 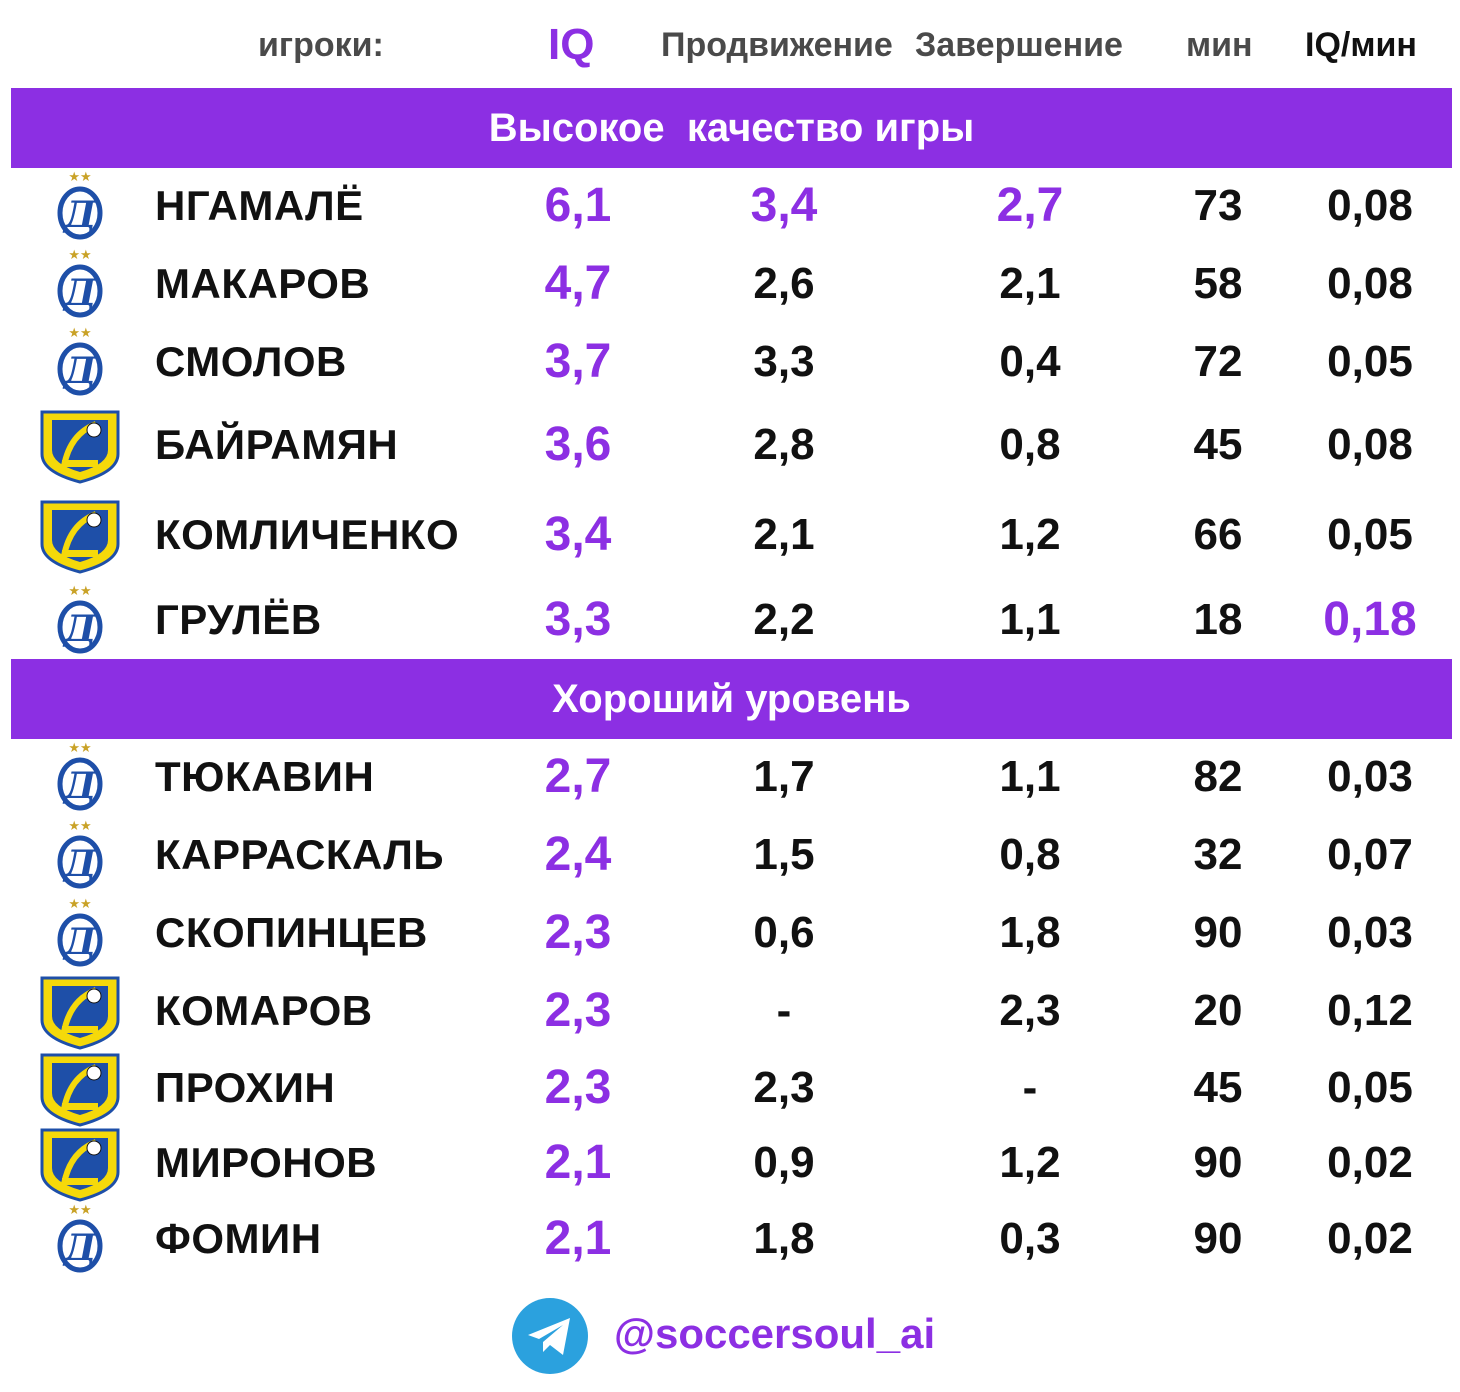 What do you see at coordinates (730, 1163) in the screenshot?
I see `table-row: МИРОНОВ 2,1 0,9 1,2 90 0,02` at bounding box center [730, 1163].